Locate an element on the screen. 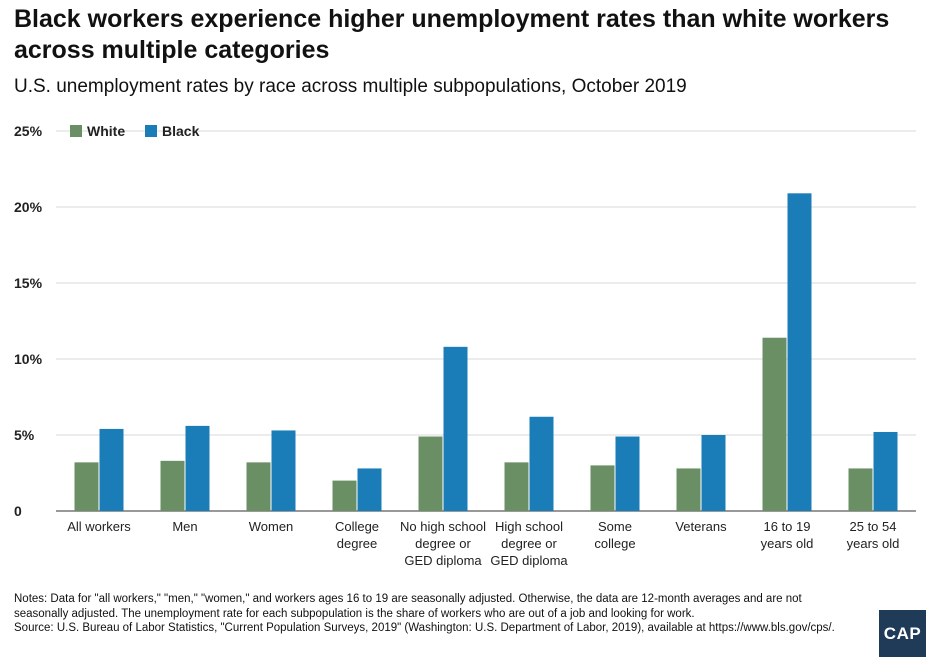 Image resolution: width=936 pixels, height=670 pixels. x-tick-label: college is located at coordinates (614, 543).